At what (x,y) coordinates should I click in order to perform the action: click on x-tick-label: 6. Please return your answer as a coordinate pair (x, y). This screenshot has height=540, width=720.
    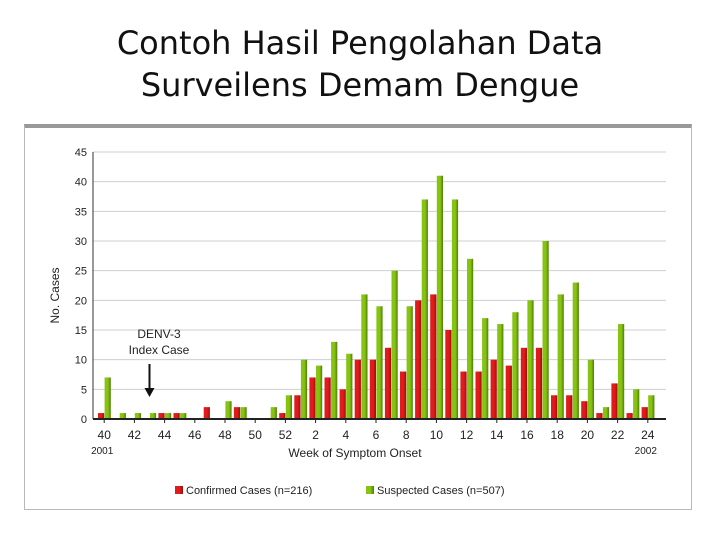
    Looking at the image, I should click on (376, 435).